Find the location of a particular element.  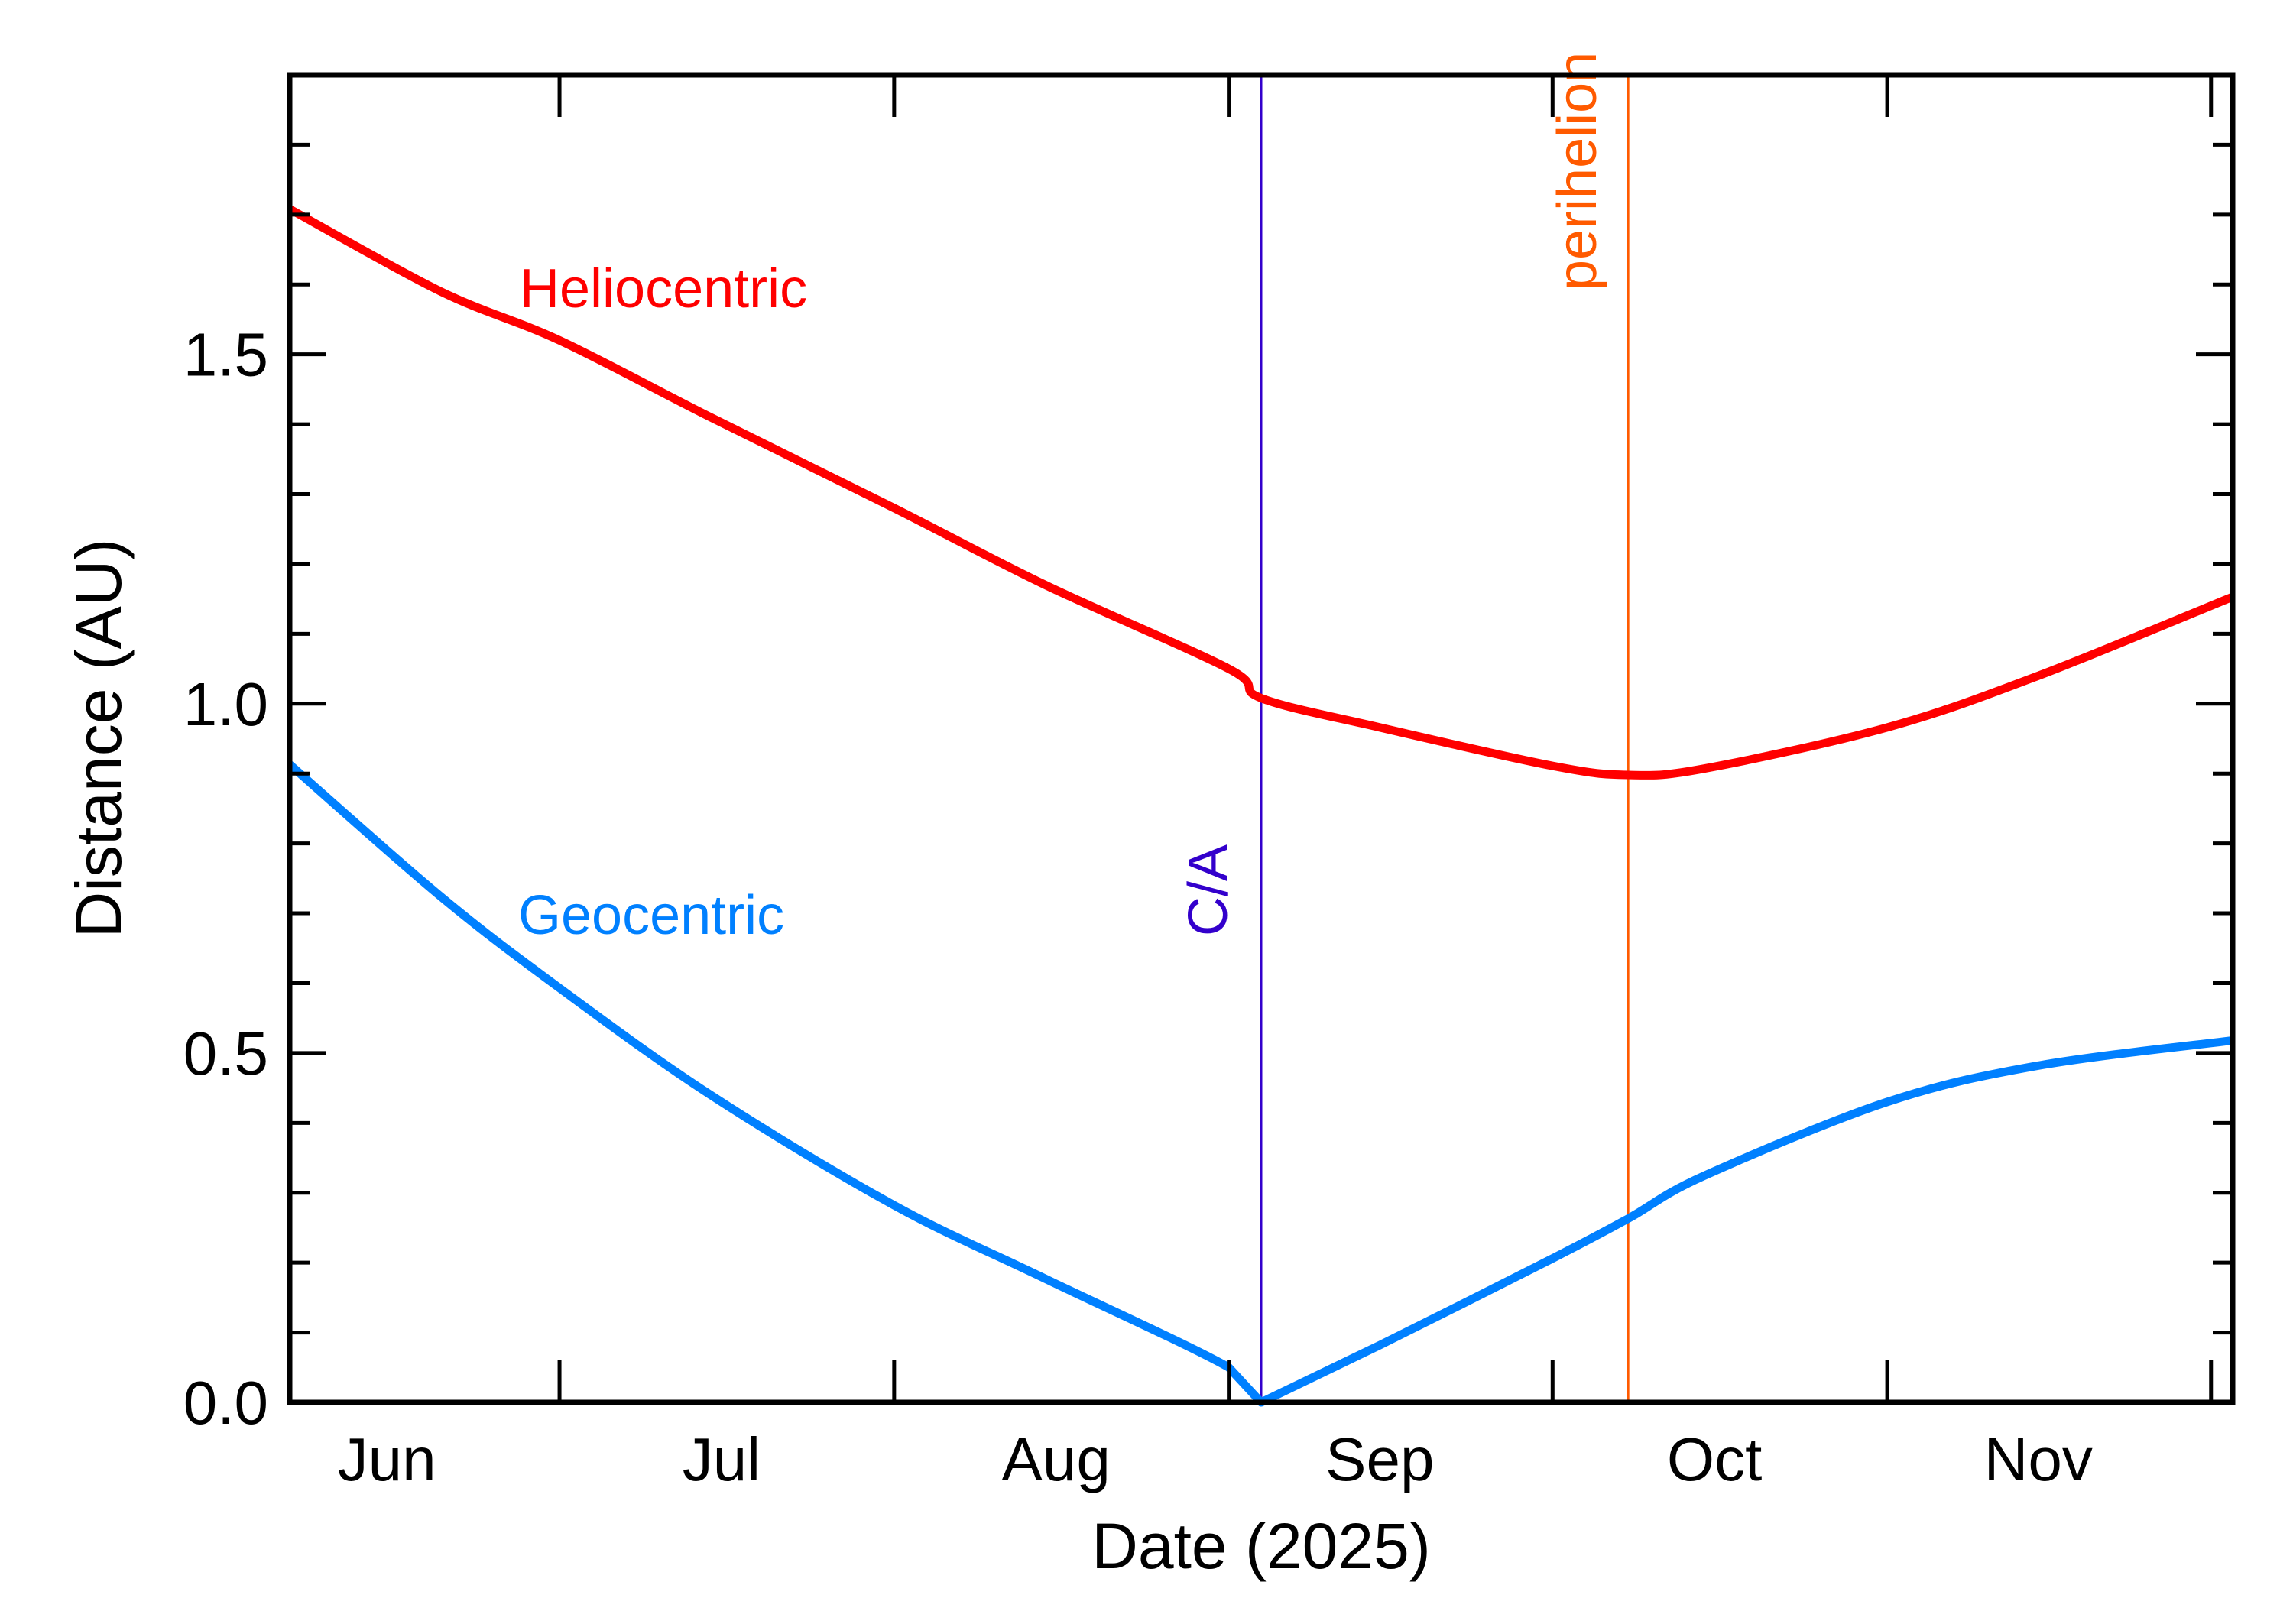

y-tick-label: 0.0 is located at coordinates (225, 1403).